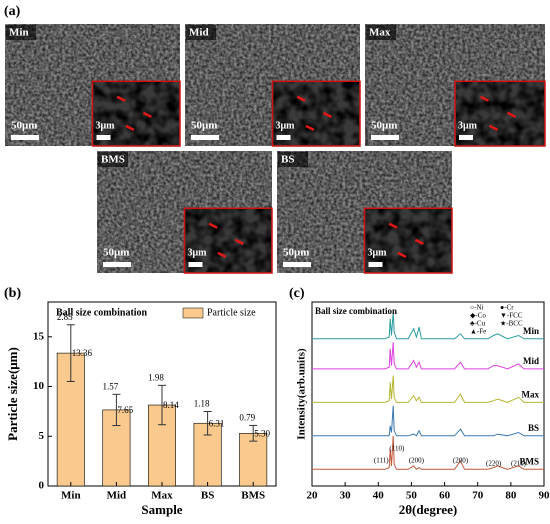  I want to click on x-tick-label: 80, so click(511, 496).